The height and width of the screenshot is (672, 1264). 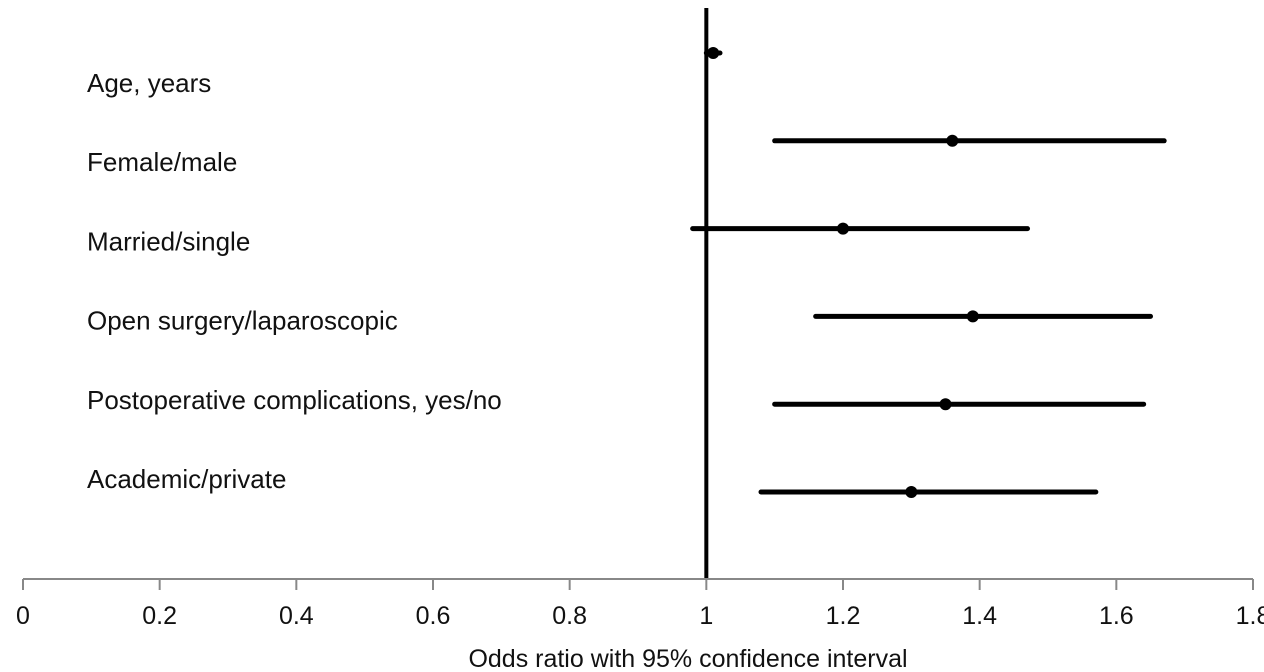 I want to click on odds-ratio-points, so click(x=843, y=272).